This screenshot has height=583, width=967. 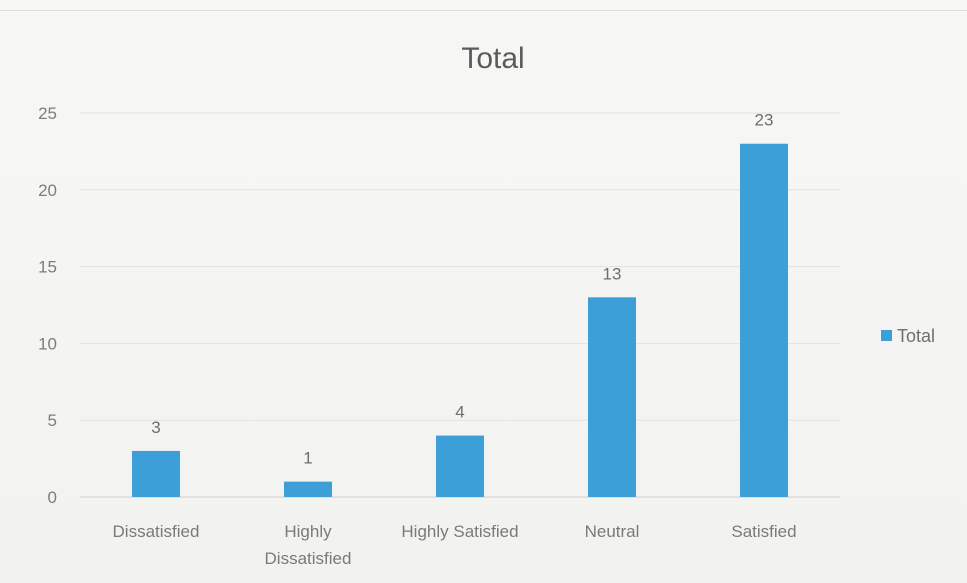 What do you see at coordinates (763, 531) in the screenshot?
I see `x-tick-label: Satisfied` at bounding box center [763, 531].